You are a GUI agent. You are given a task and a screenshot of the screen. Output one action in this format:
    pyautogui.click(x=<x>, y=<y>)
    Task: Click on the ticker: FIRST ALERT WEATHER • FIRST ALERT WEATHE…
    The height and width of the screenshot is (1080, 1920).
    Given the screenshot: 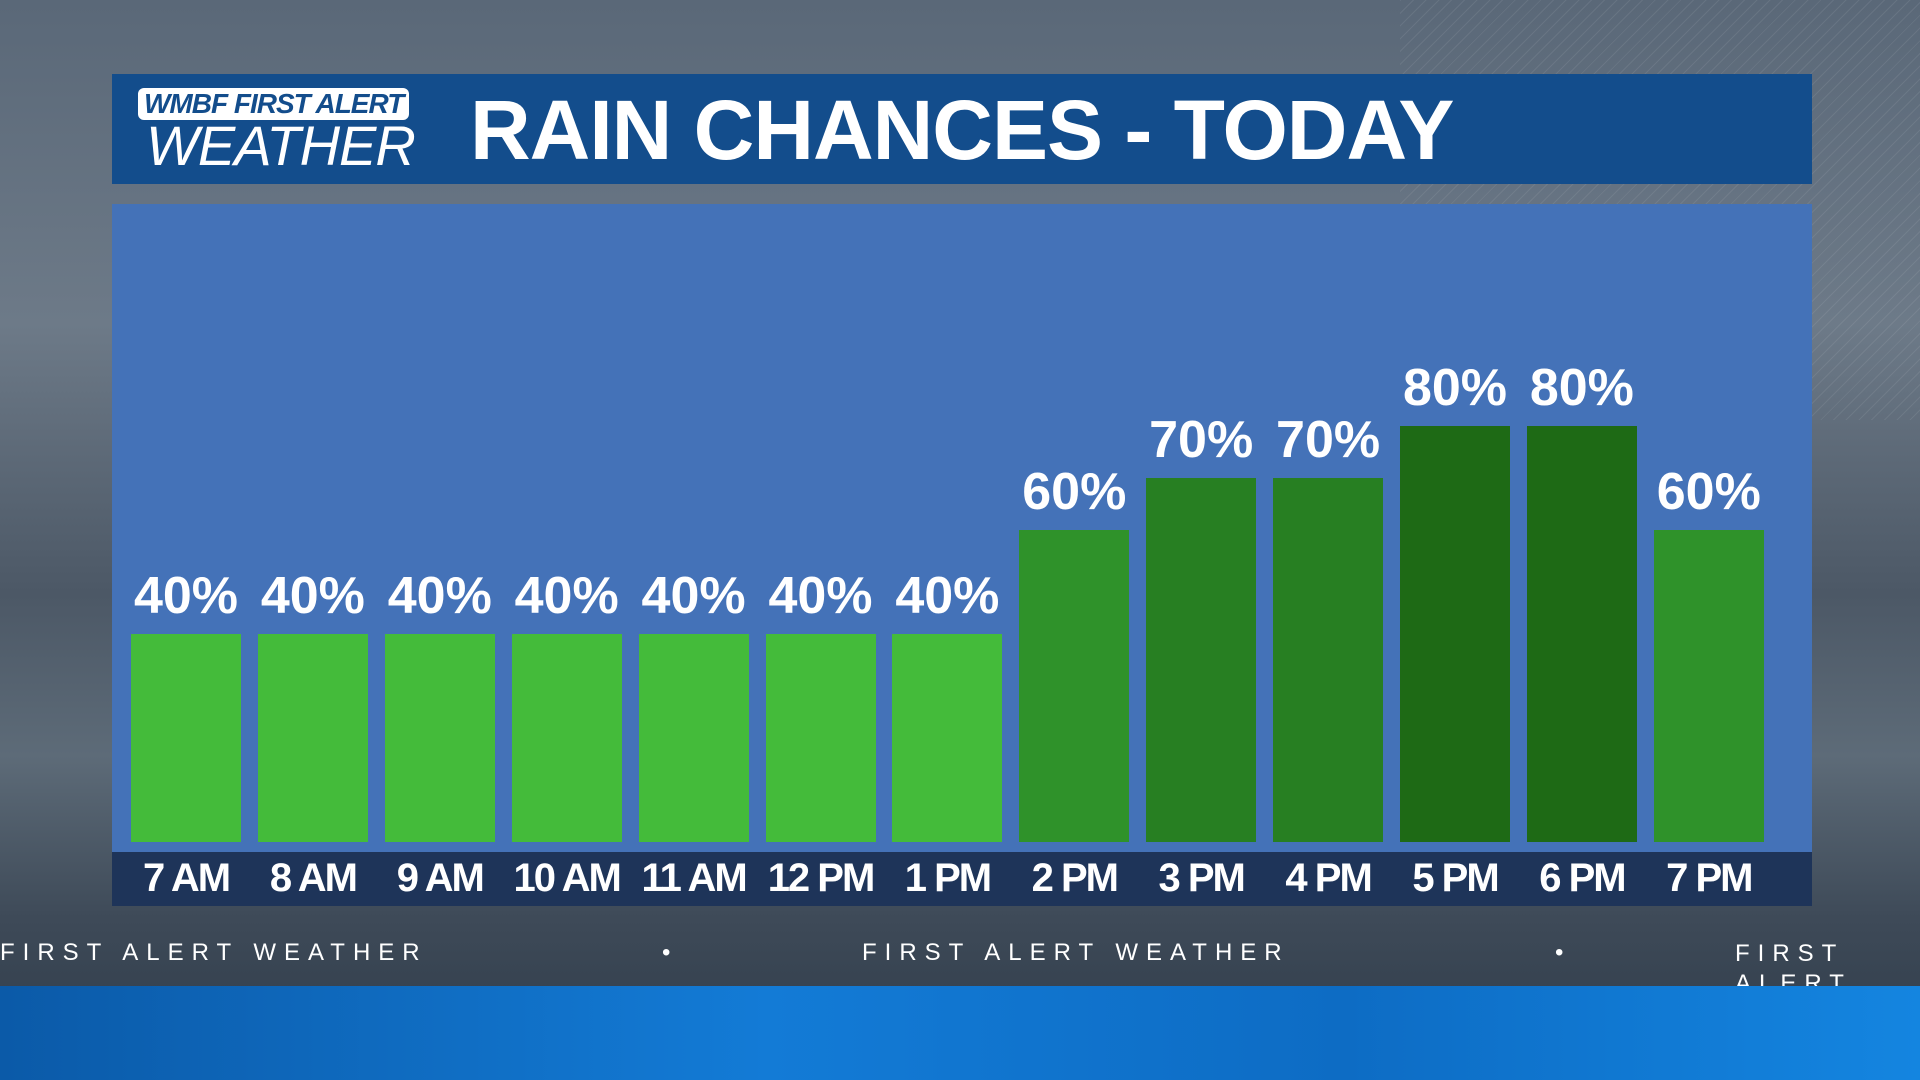 What is the action you would take?
    pyautogui.click(x=960, y=981)
    